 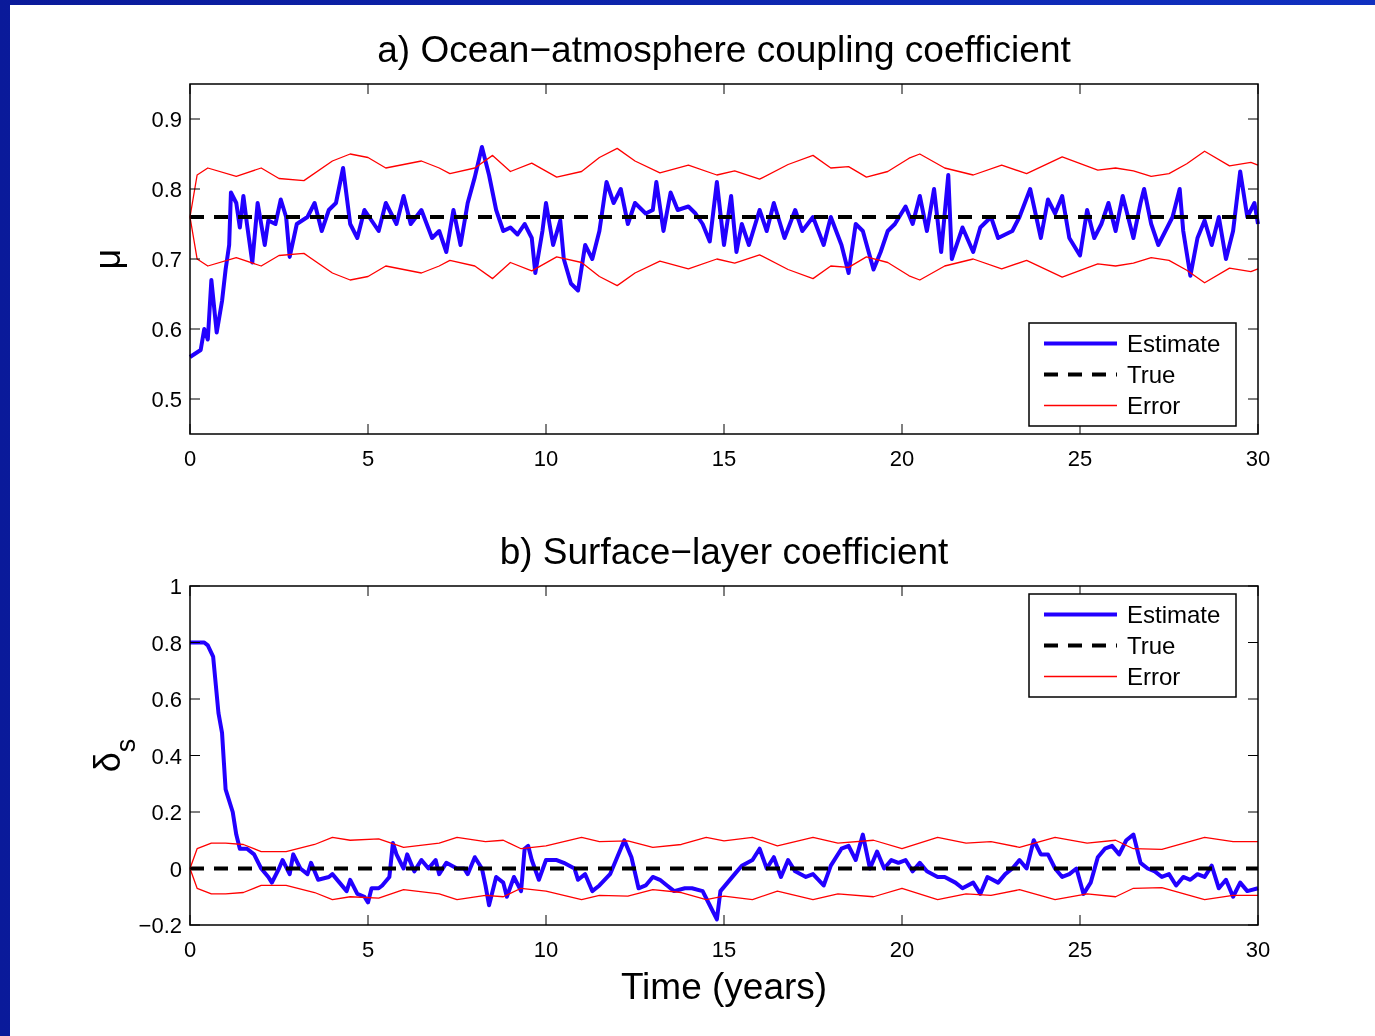 I want to click on y-tick-label: 0.2, so click(x=166, y=812).